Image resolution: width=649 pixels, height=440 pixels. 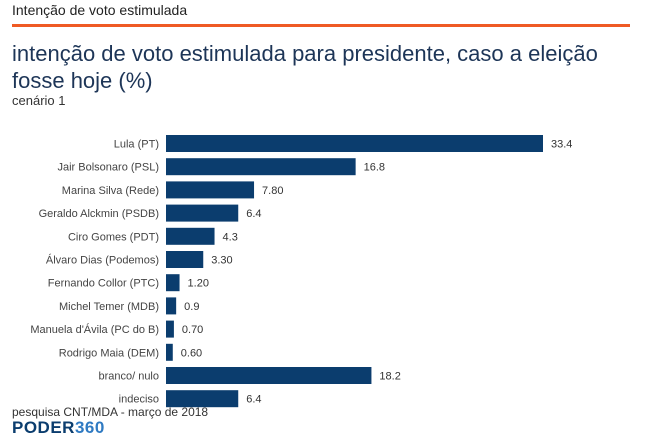 I want to click on poder360-logo: PODER360, so click(x=58, y=428).